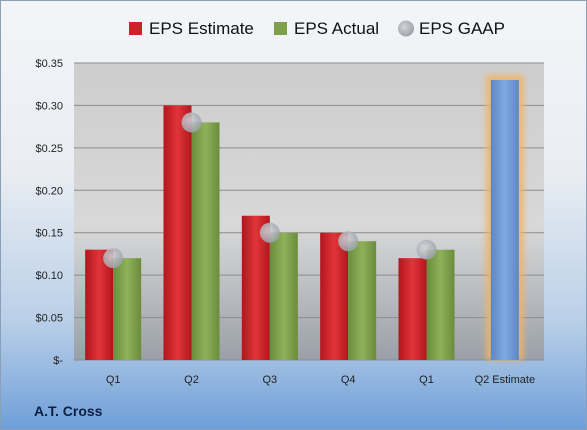 The width and height of the screenshot is (587, 430). What do you see at coordinates (49, 106) in the screenshot?
I see `y-tick-label: $0.30` at bounding box center [49, 106].